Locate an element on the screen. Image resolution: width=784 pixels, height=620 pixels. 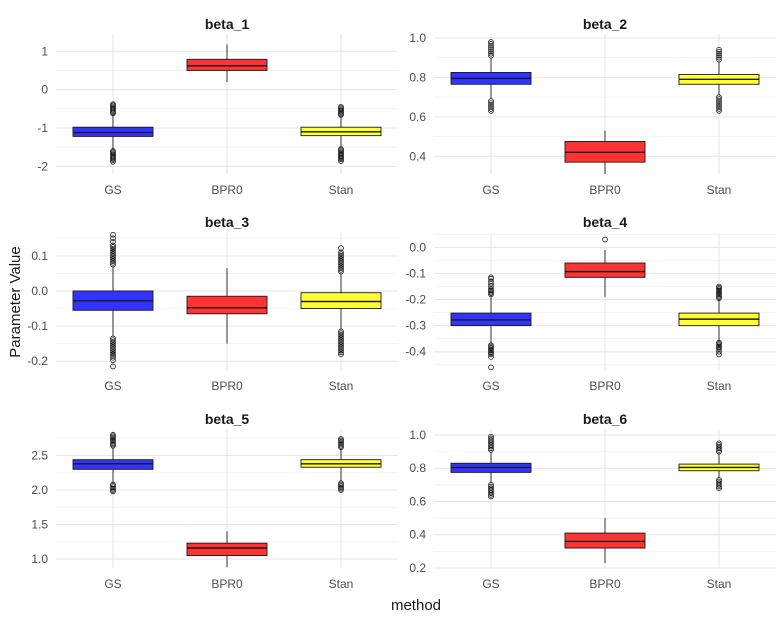
y-tick-label: -0.1 is located at coordinates (415, 273).